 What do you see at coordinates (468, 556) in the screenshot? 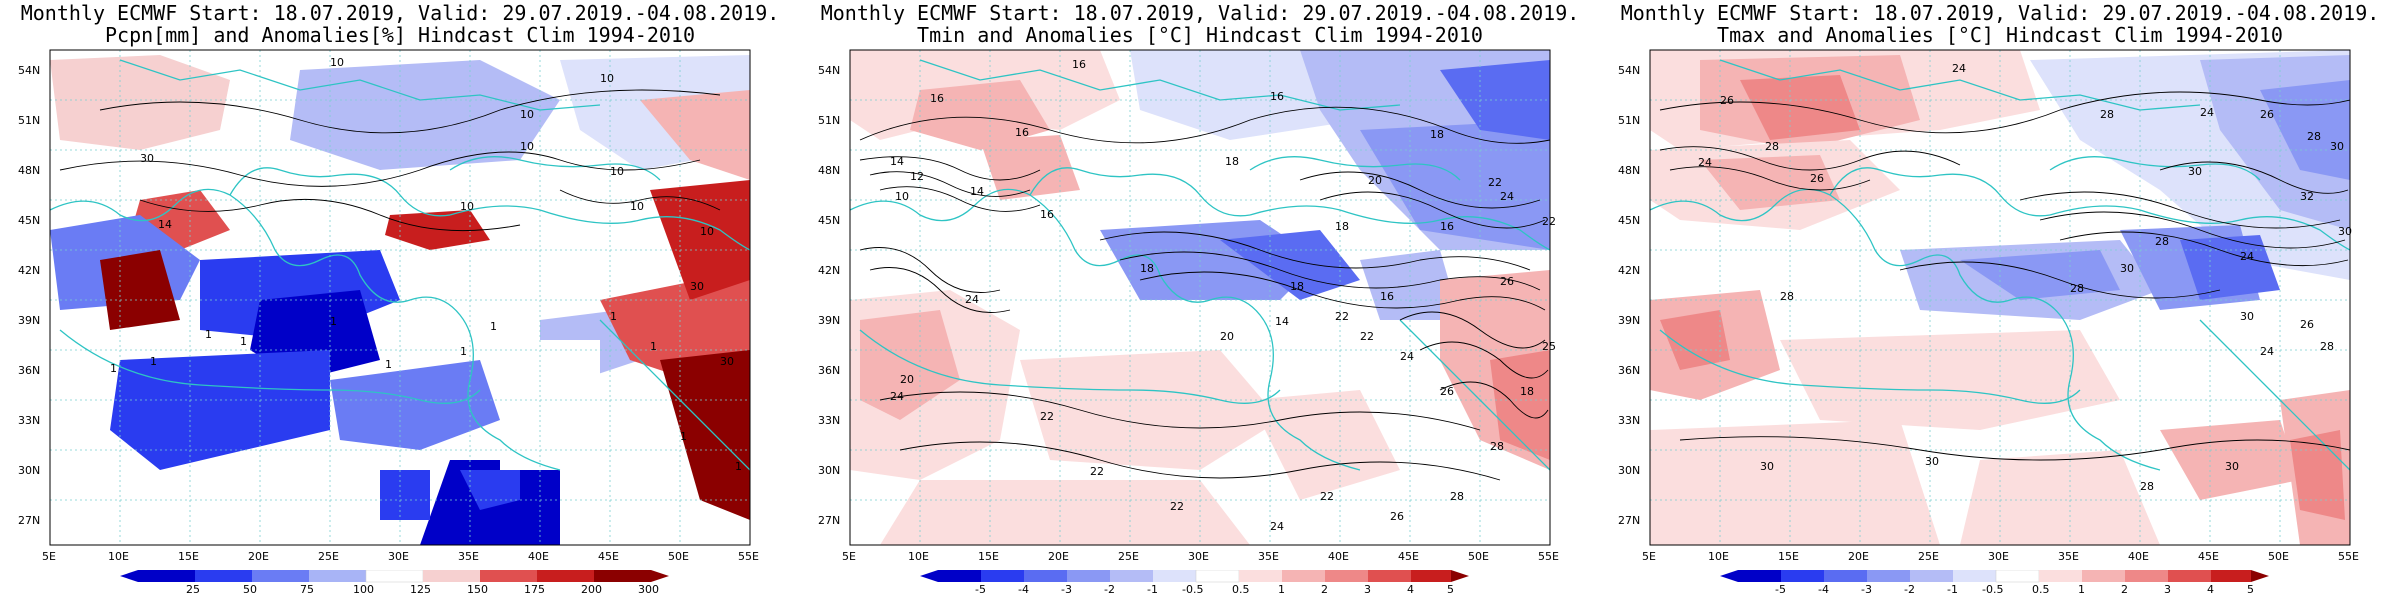
I see `map-label: 35E` at bounding box center [468, 556].